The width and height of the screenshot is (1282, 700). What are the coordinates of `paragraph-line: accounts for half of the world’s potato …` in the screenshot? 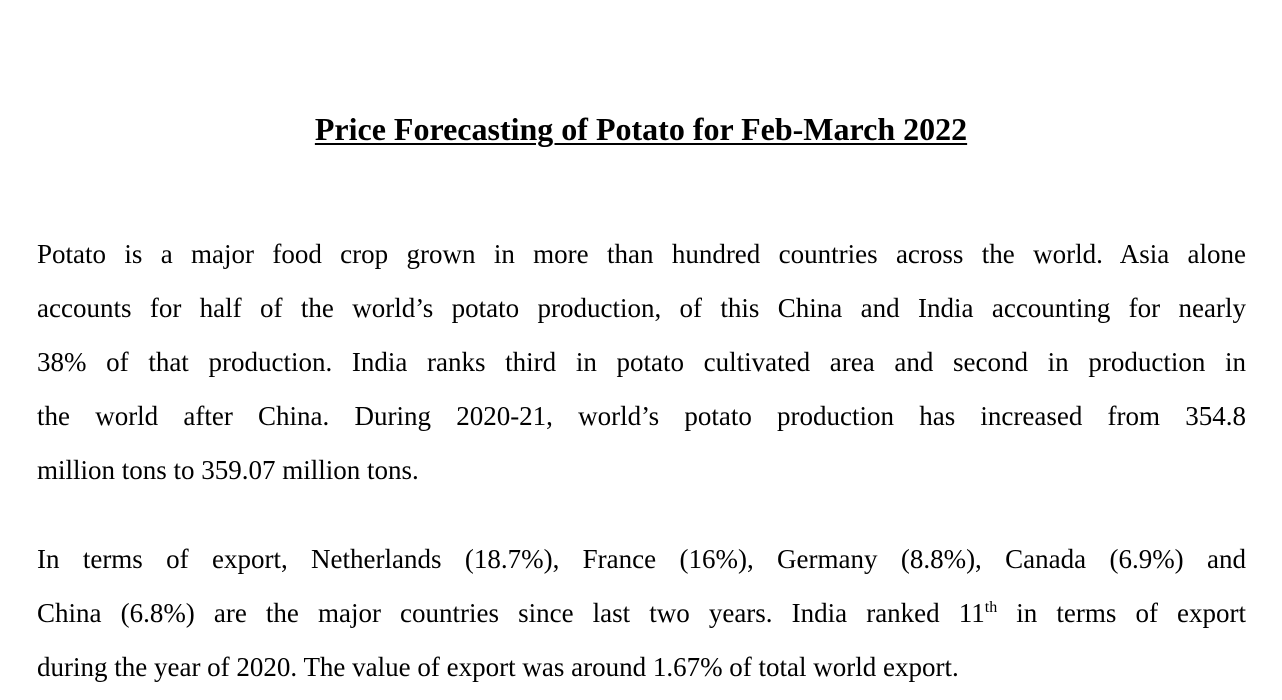 It's located at (641, 308).